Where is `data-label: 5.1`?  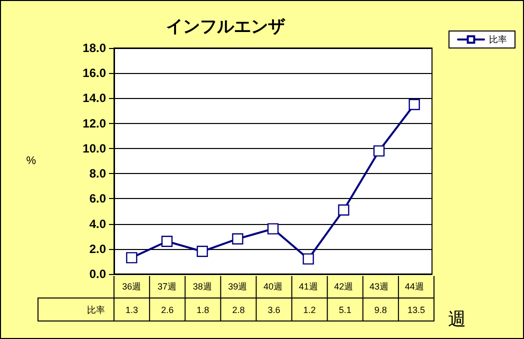
data-label: 5.1 is located at coordinates (345, 310).